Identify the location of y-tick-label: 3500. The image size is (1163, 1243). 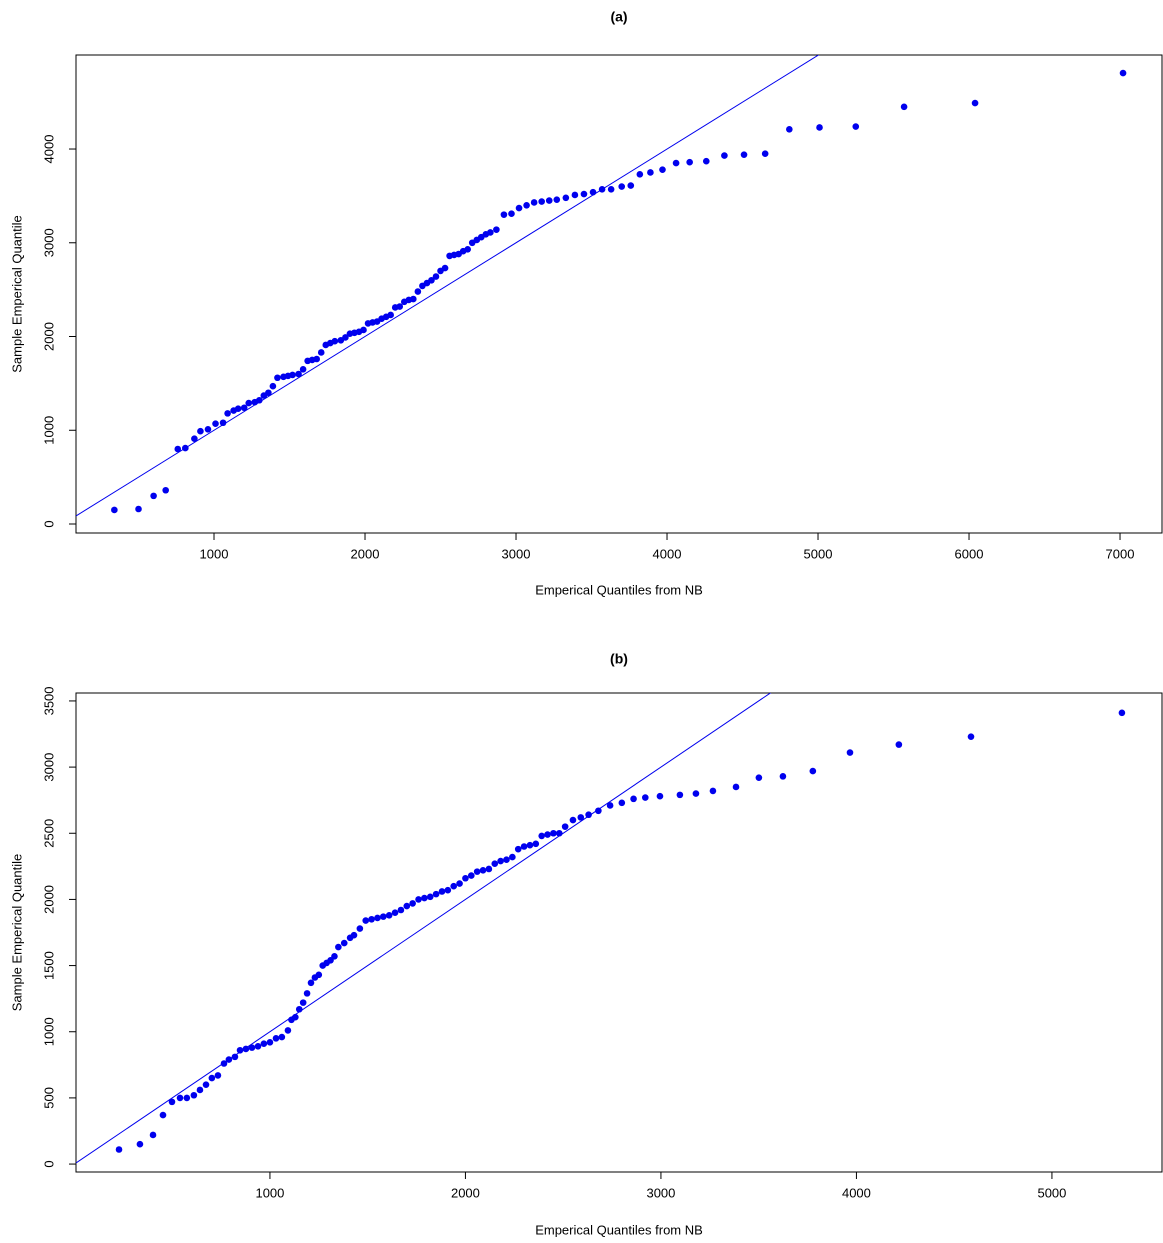
(48, 700).